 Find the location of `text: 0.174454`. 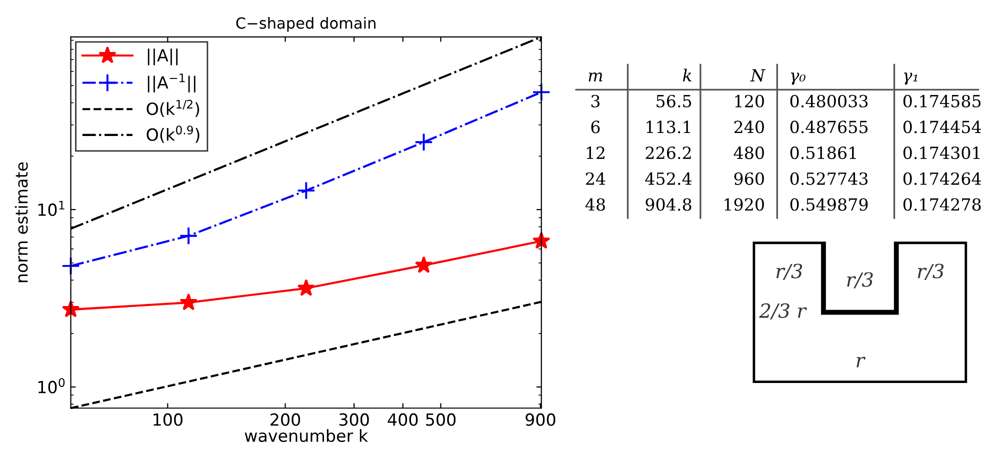

text: 0.174454 is located at coordinates (942, 127).